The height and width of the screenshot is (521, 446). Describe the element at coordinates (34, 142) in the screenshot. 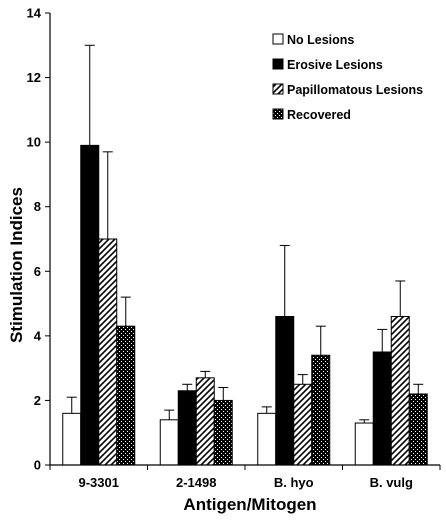

I see `y-tick-label: 10` at that location.